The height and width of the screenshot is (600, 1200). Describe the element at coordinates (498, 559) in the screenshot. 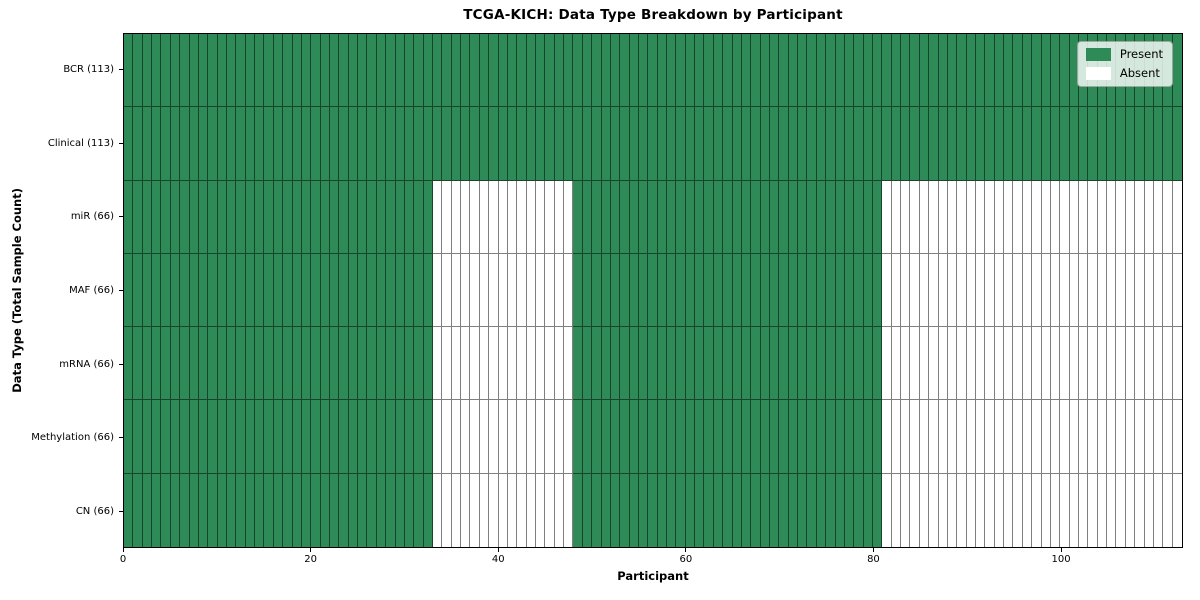

I see `x-tick-label: 40` at that location.